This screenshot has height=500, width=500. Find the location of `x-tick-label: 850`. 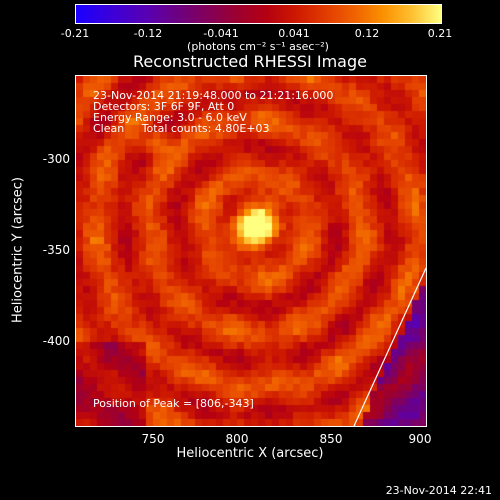

x-tick-label: 850 is located at coordinates (331, 439).